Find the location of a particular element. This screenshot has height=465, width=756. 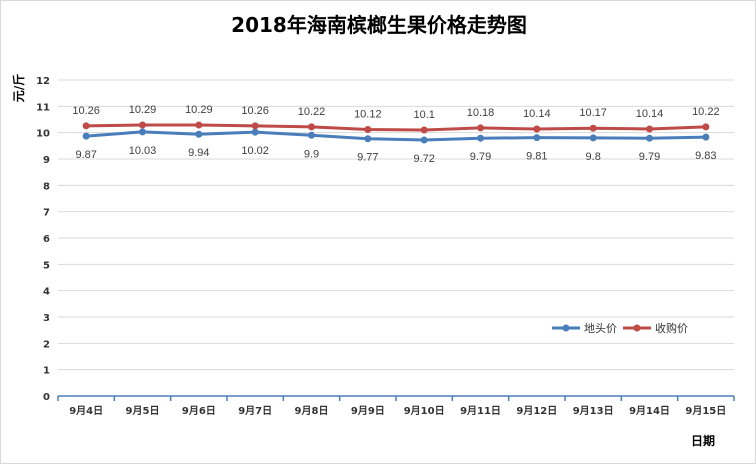

data-label: 9.77 is located at coordinates (367, 158).